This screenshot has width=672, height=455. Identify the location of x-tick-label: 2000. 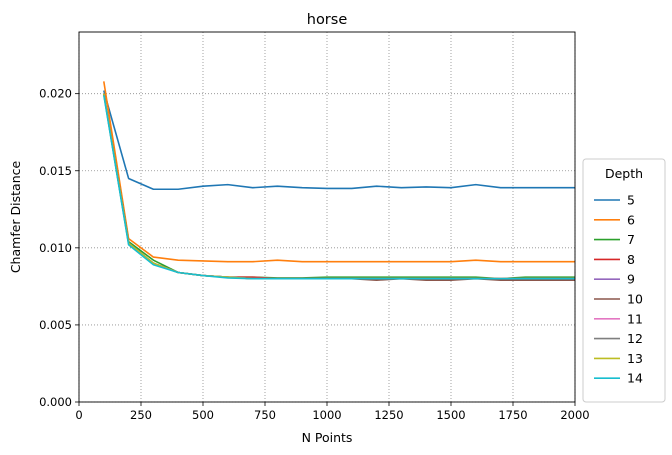
(574, 415).